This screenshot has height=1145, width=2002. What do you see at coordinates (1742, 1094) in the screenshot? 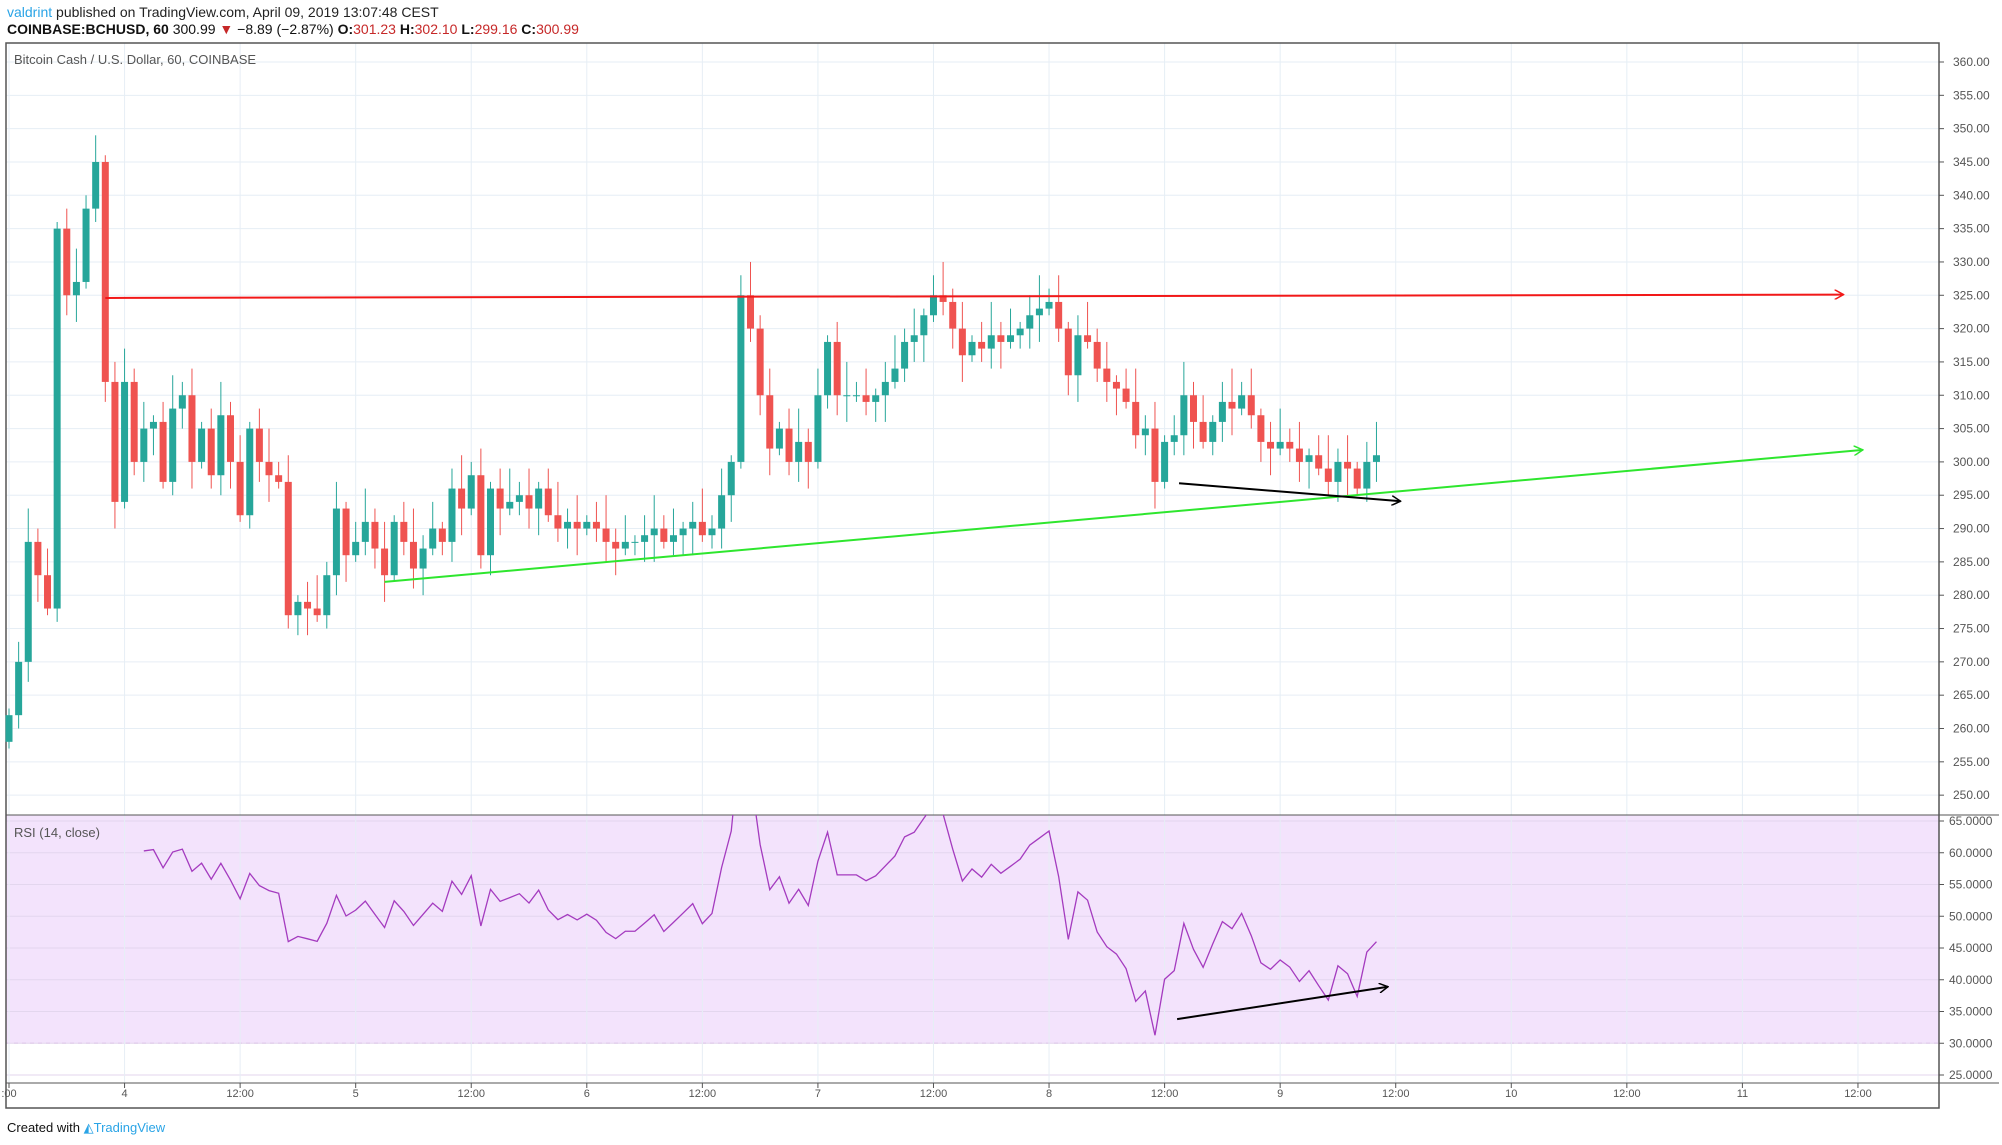
I see `x-tick-label: 11` at bounding box center [1742, 1094].